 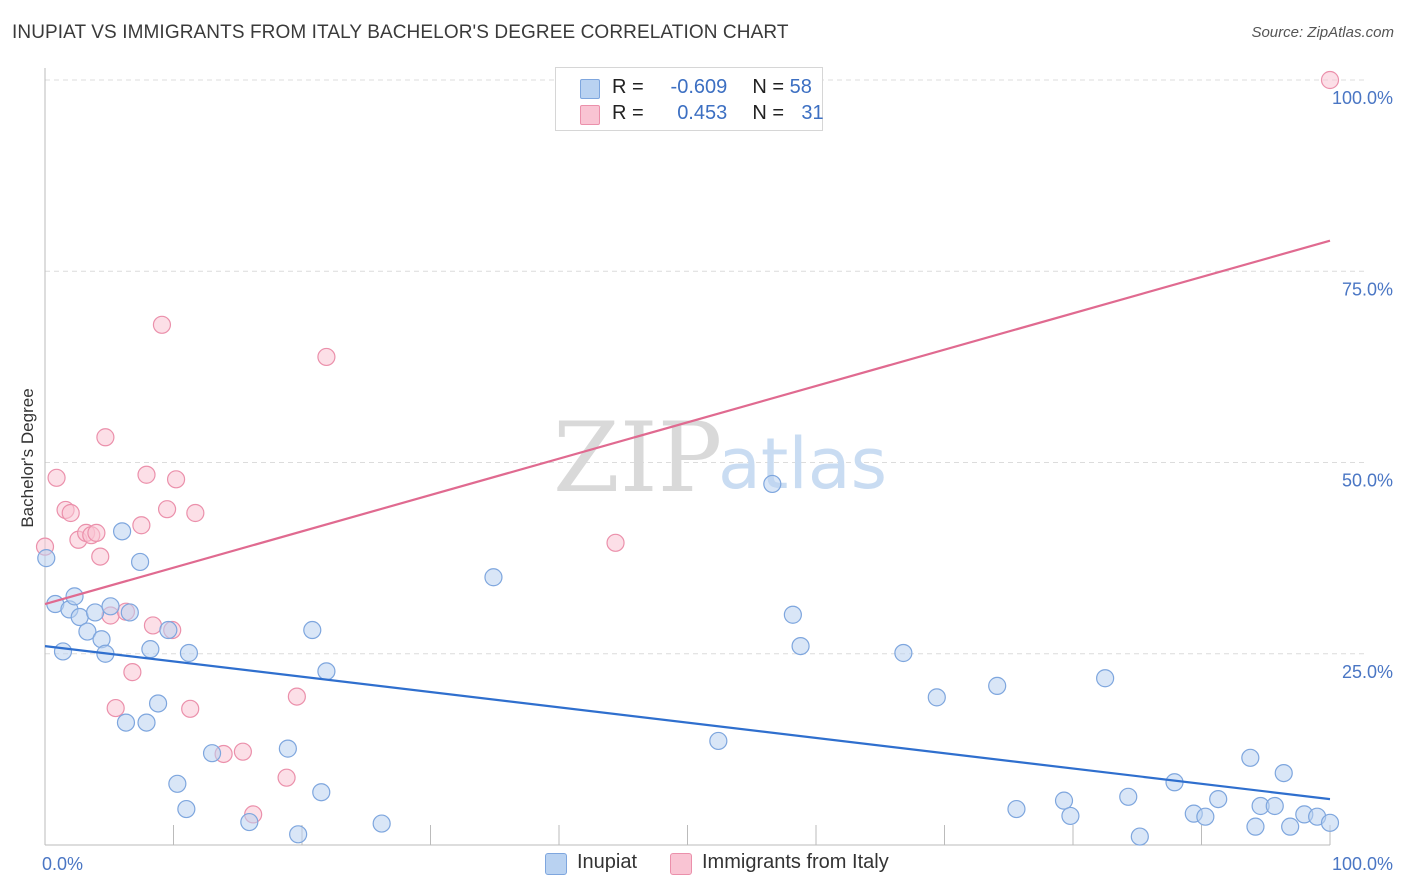 What do you see at coordinates (800, 87) in the screenshot?
I see `legend-n-value-inupiat: 58` at bounding box center [800, 87].